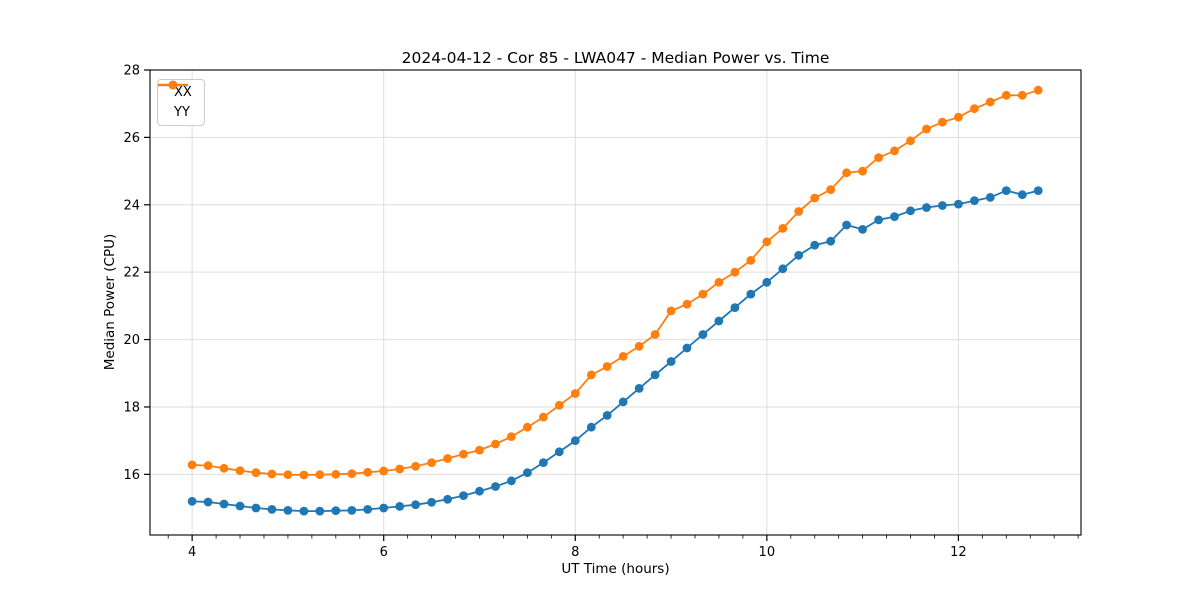 The height and width of the screenshot is (600, 1200). What do you see at coordinates (131, 475) in the screenshot?
I see `y-tick-label: 16` at bounding box center [131, 475].